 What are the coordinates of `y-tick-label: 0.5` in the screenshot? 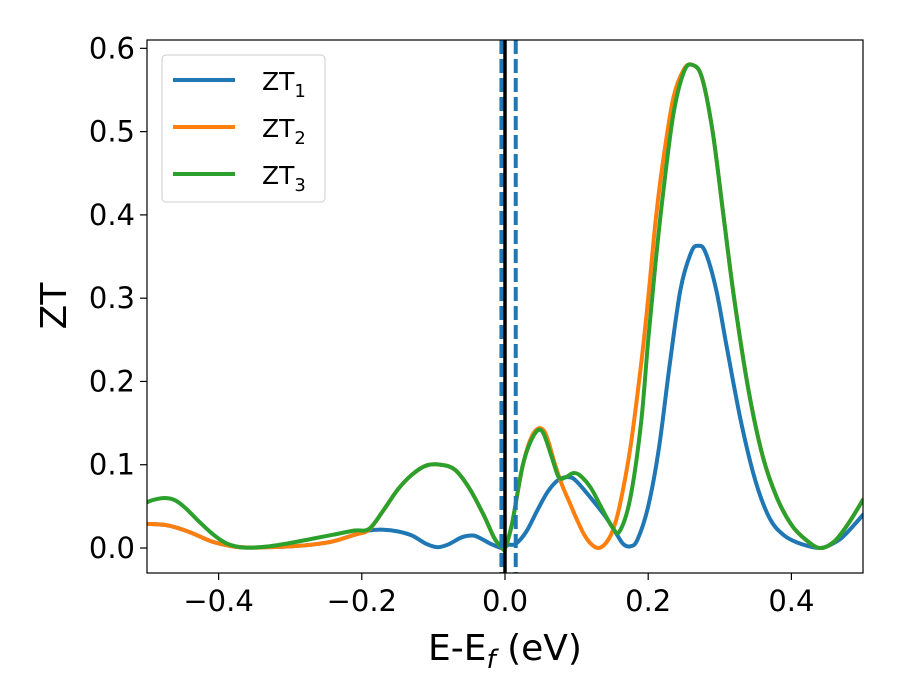 It's located at (112, 132).